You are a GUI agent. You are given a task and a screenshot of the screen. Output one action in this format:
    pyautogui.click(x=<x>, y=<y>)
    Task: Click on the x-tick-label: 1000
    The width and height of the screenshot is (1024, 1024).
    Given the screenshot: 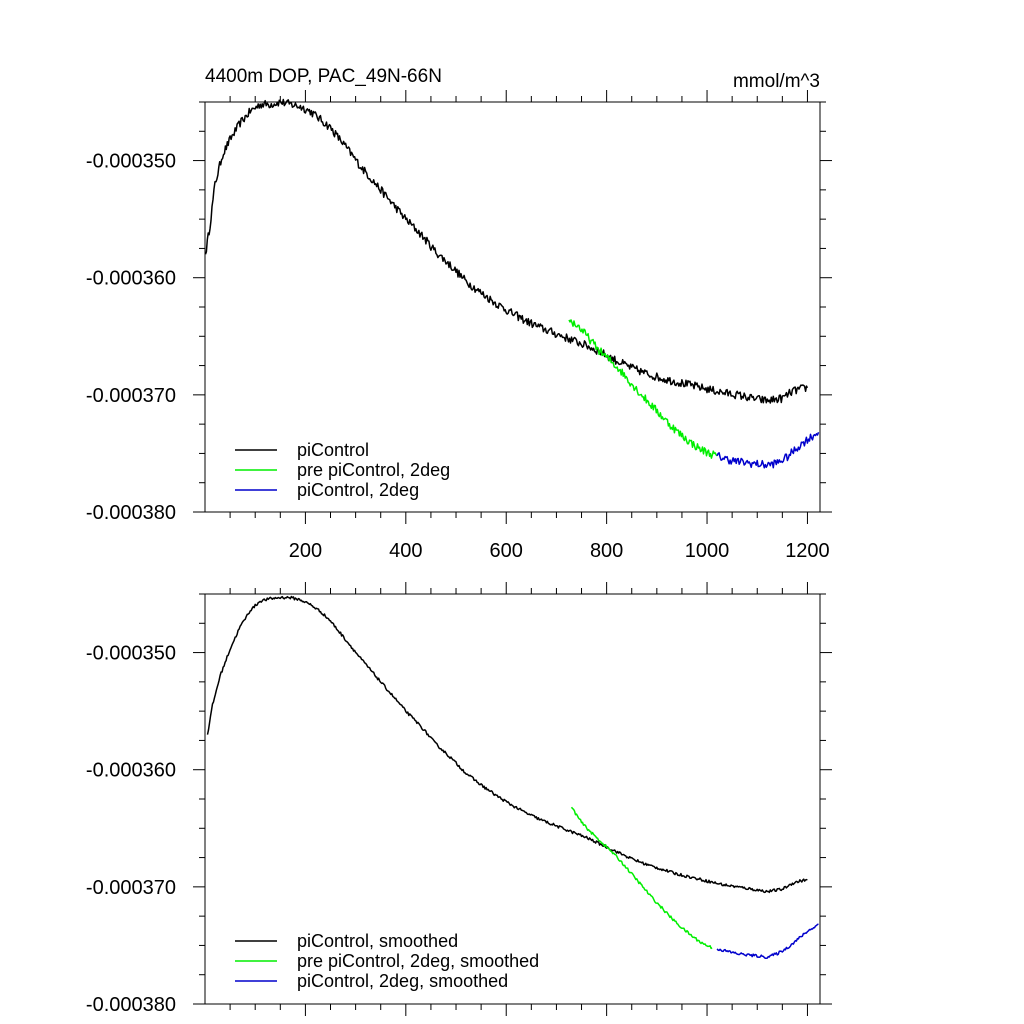 What is the action you would take?
    pyautogui.click(x=707, y=551)
    